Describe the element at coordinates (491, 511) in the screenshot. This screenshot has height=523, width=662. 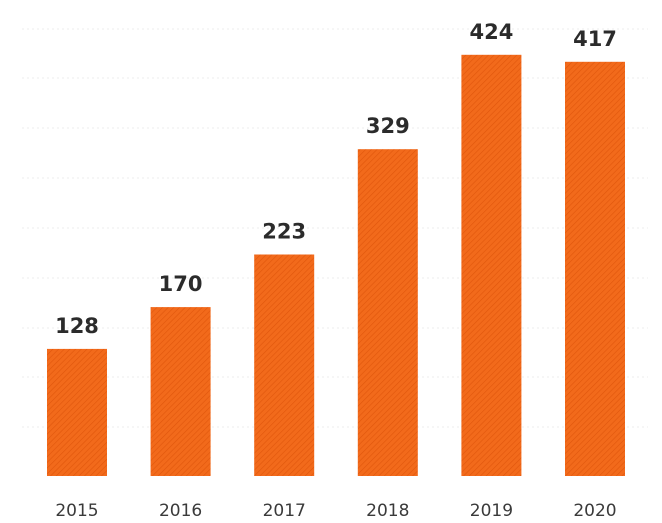
I see `x-tick-label-2019: 2019` at that location.